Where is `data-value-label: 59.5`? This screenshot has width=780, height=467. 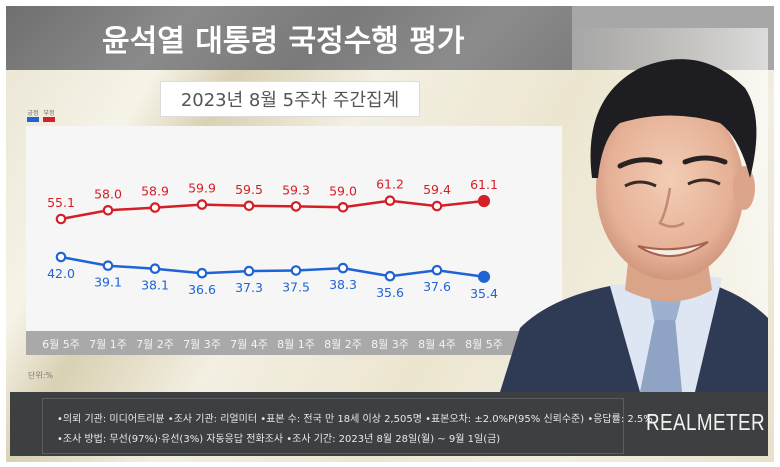
data-value-label: 59.5 is located at coordinates (249, 189).